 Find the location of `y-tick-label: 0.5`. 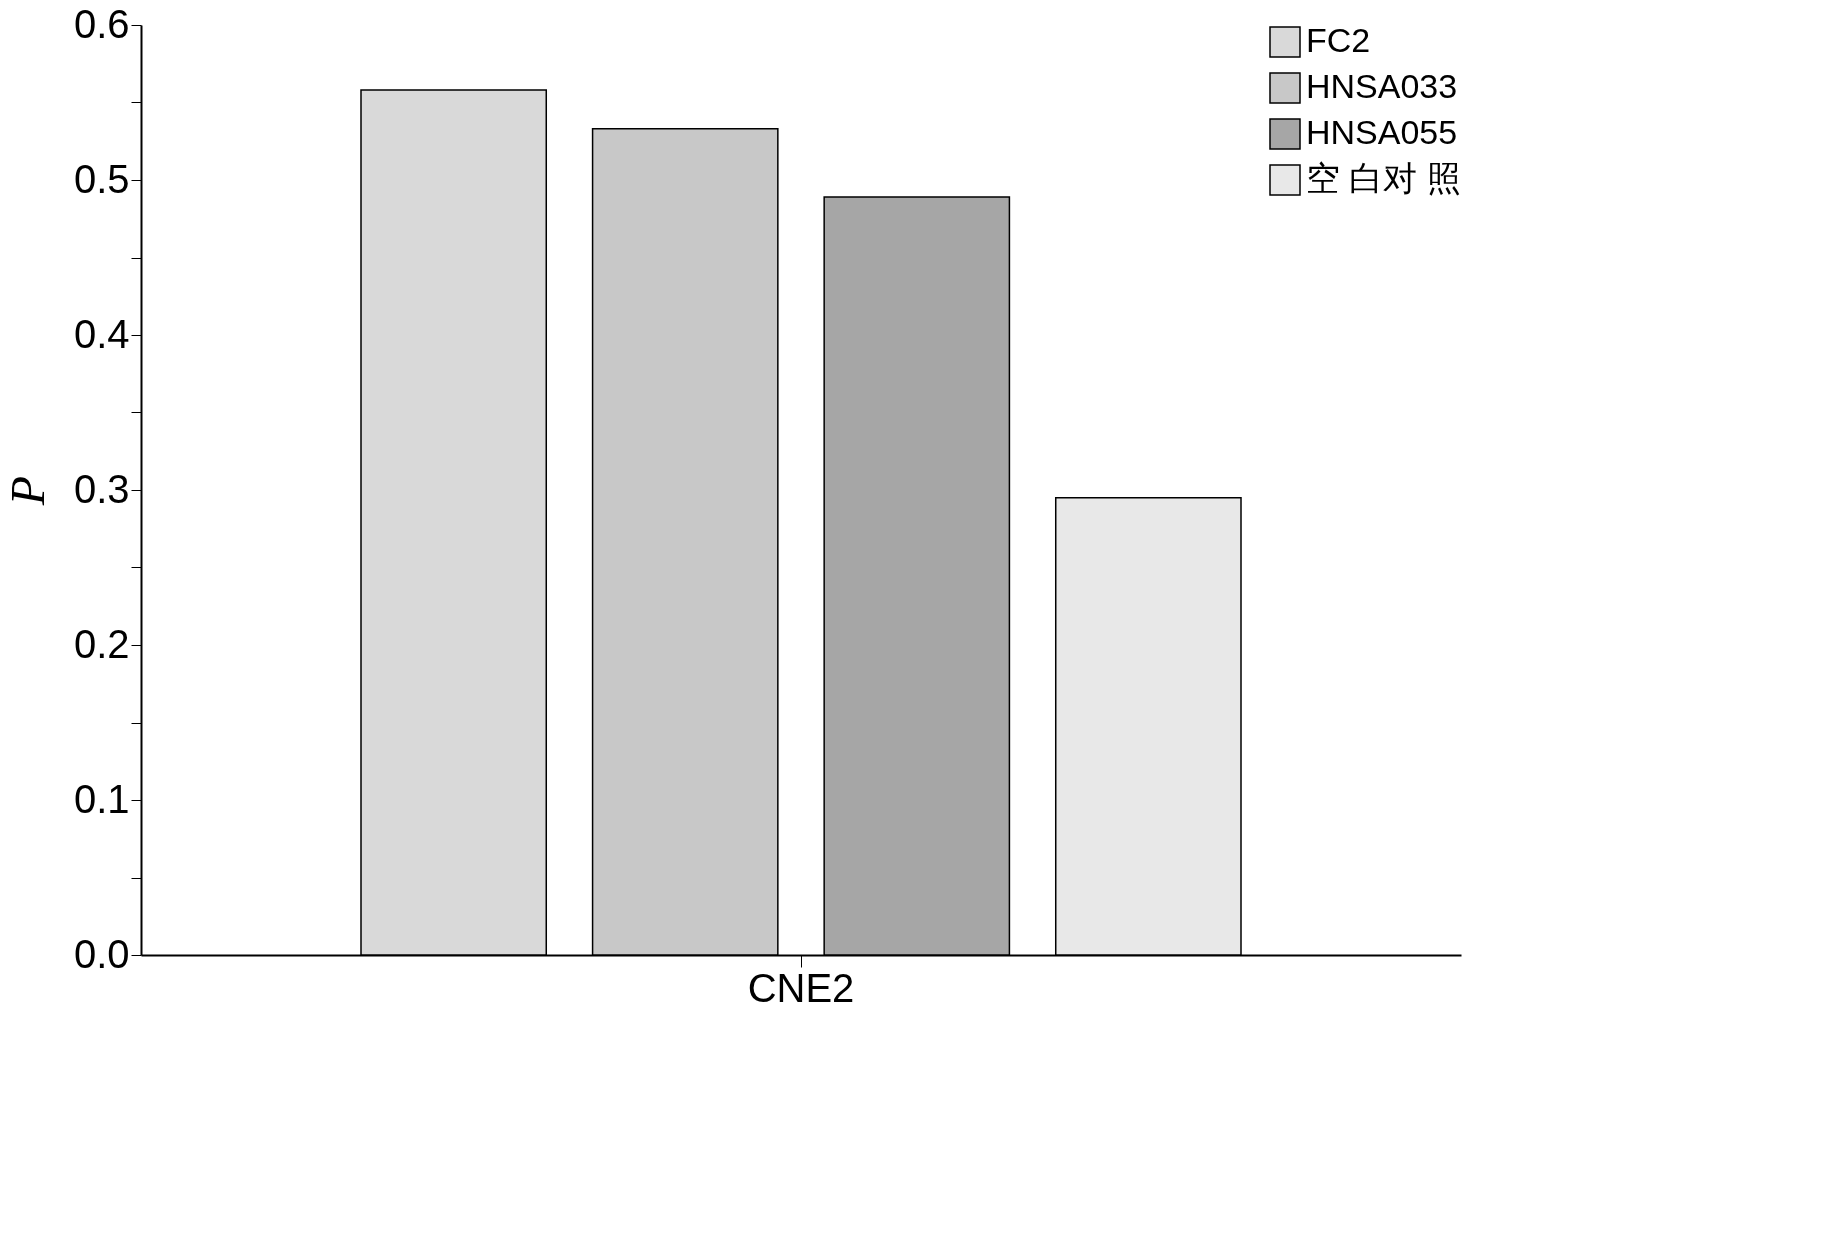

y-tick-label: 0.5 is located at coordinates (101, 178).